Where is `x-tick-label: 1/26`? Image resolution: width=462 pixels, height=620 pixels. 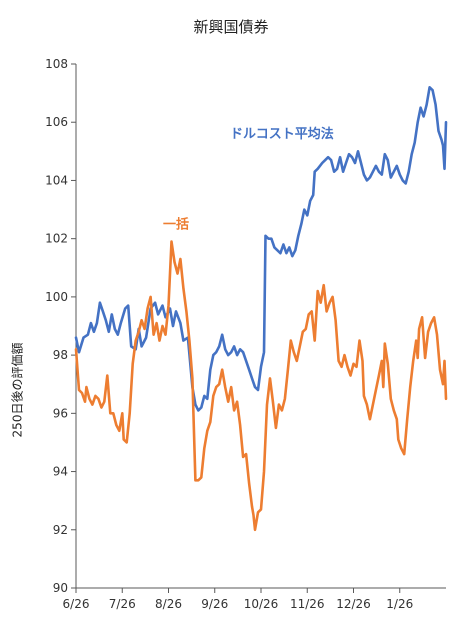 x-tick-label: 1/26 is located at coordinates (399, 604).